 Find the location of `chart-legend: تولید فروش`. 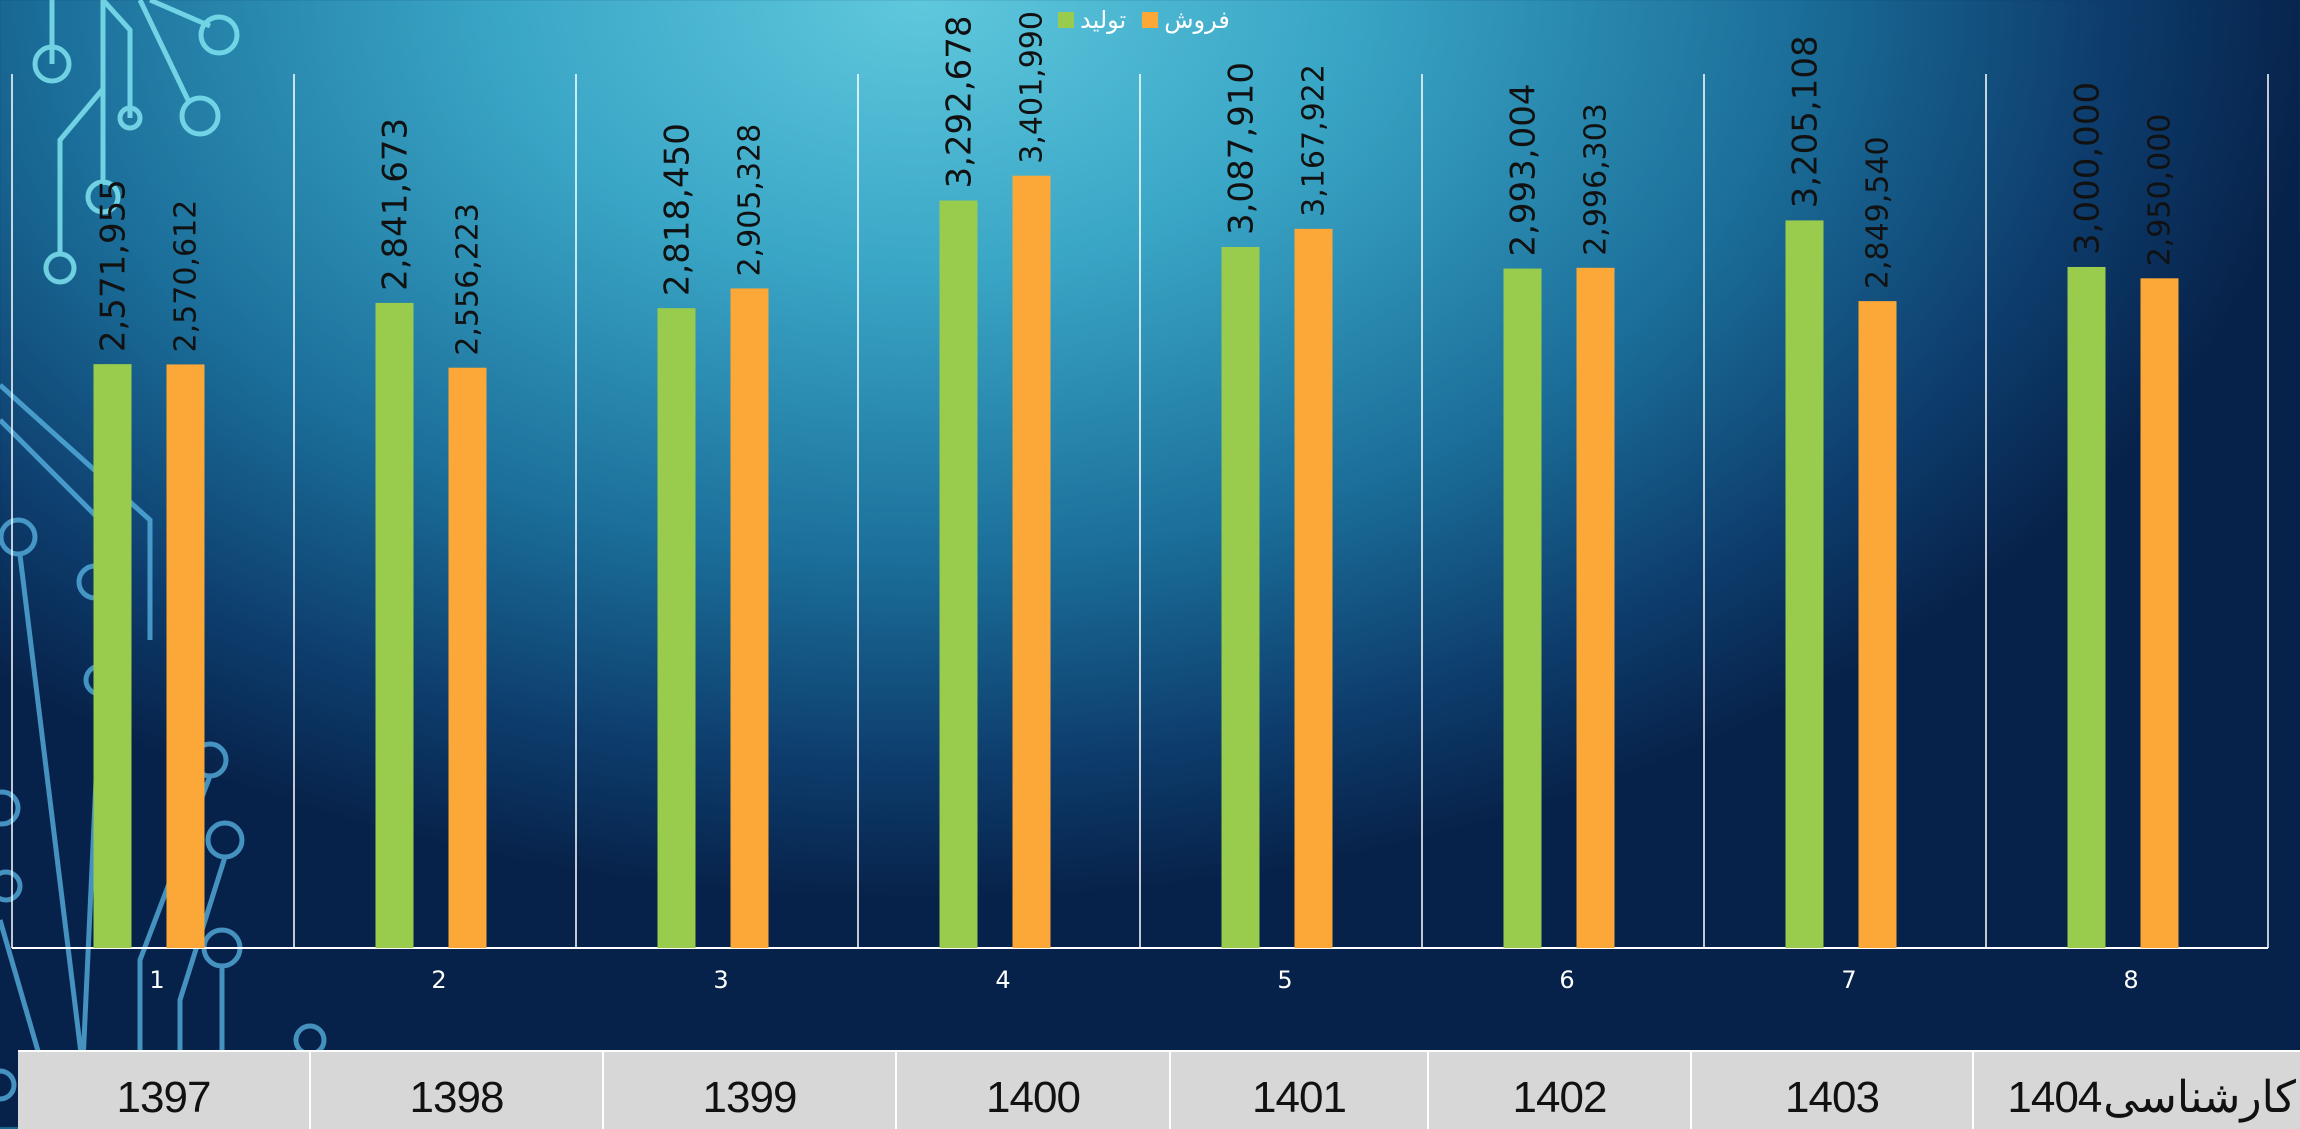

chart-legend: تولید فروش is located at coordinates (1144, 20).